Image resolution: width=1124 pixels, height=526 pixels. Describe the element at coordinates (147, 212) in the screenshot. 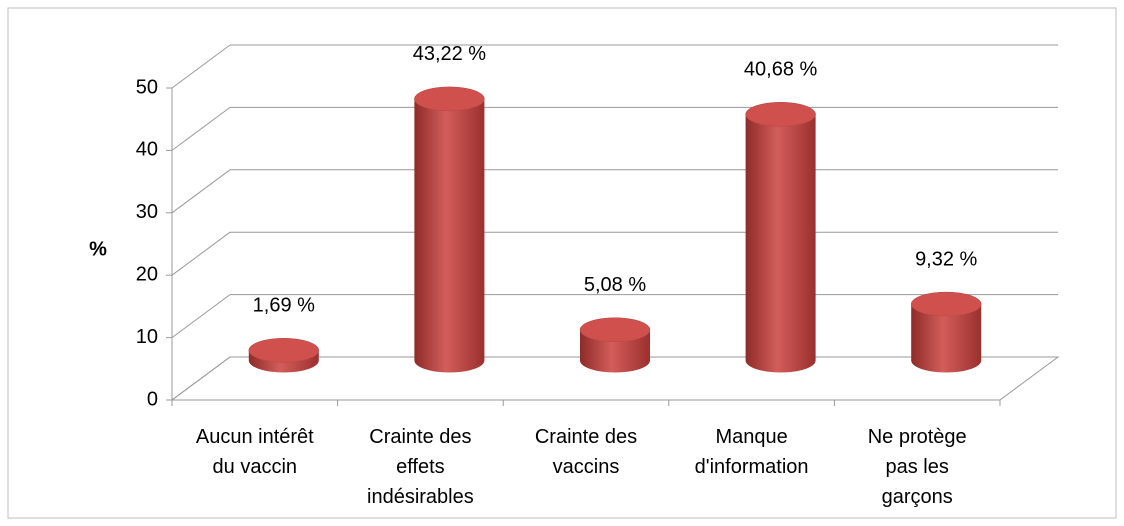

I see `y-tick-label: 30` at that location.